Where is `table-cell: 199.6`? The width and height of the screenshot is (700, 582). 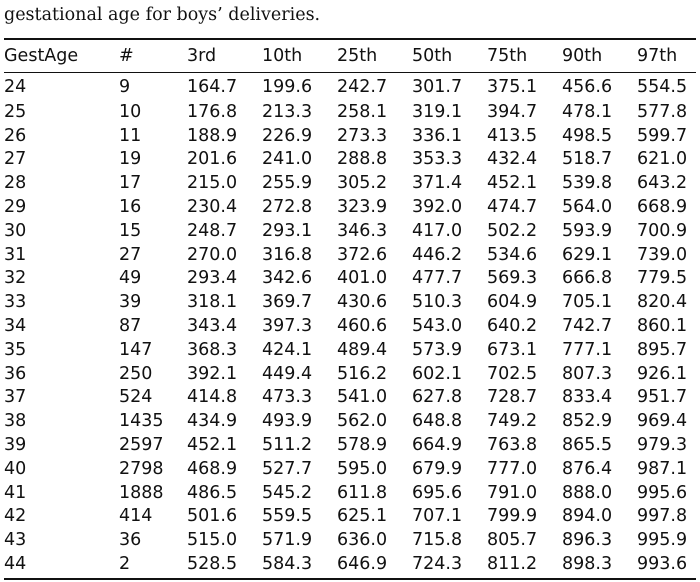 table-cell: 199.6 is located at coordinates (287, 87).